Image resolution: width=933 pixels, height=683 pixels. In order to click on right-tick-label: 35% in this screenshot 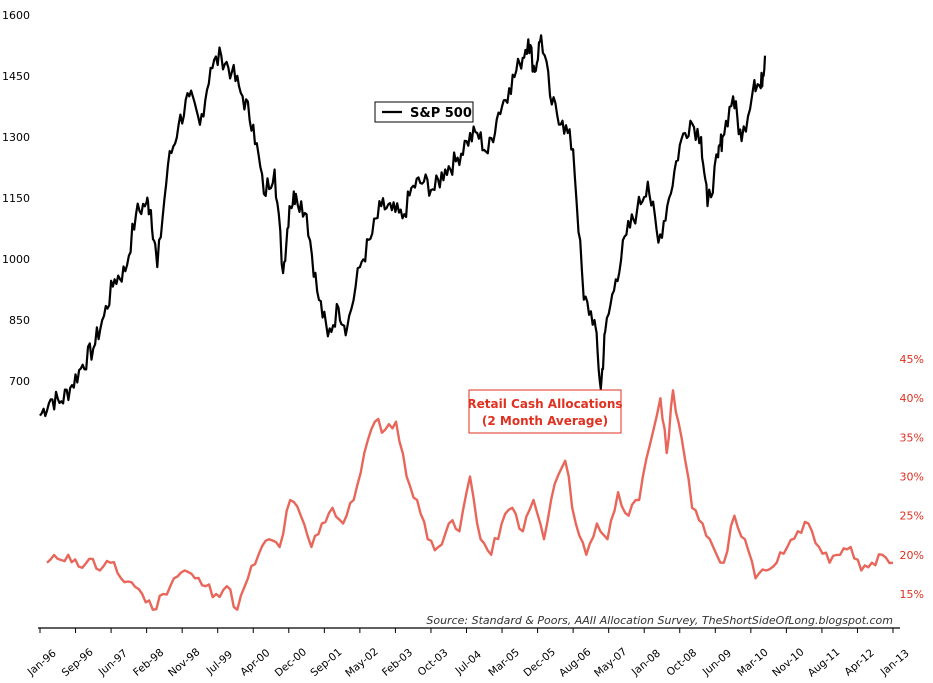, I will do `click(912, 437)`.